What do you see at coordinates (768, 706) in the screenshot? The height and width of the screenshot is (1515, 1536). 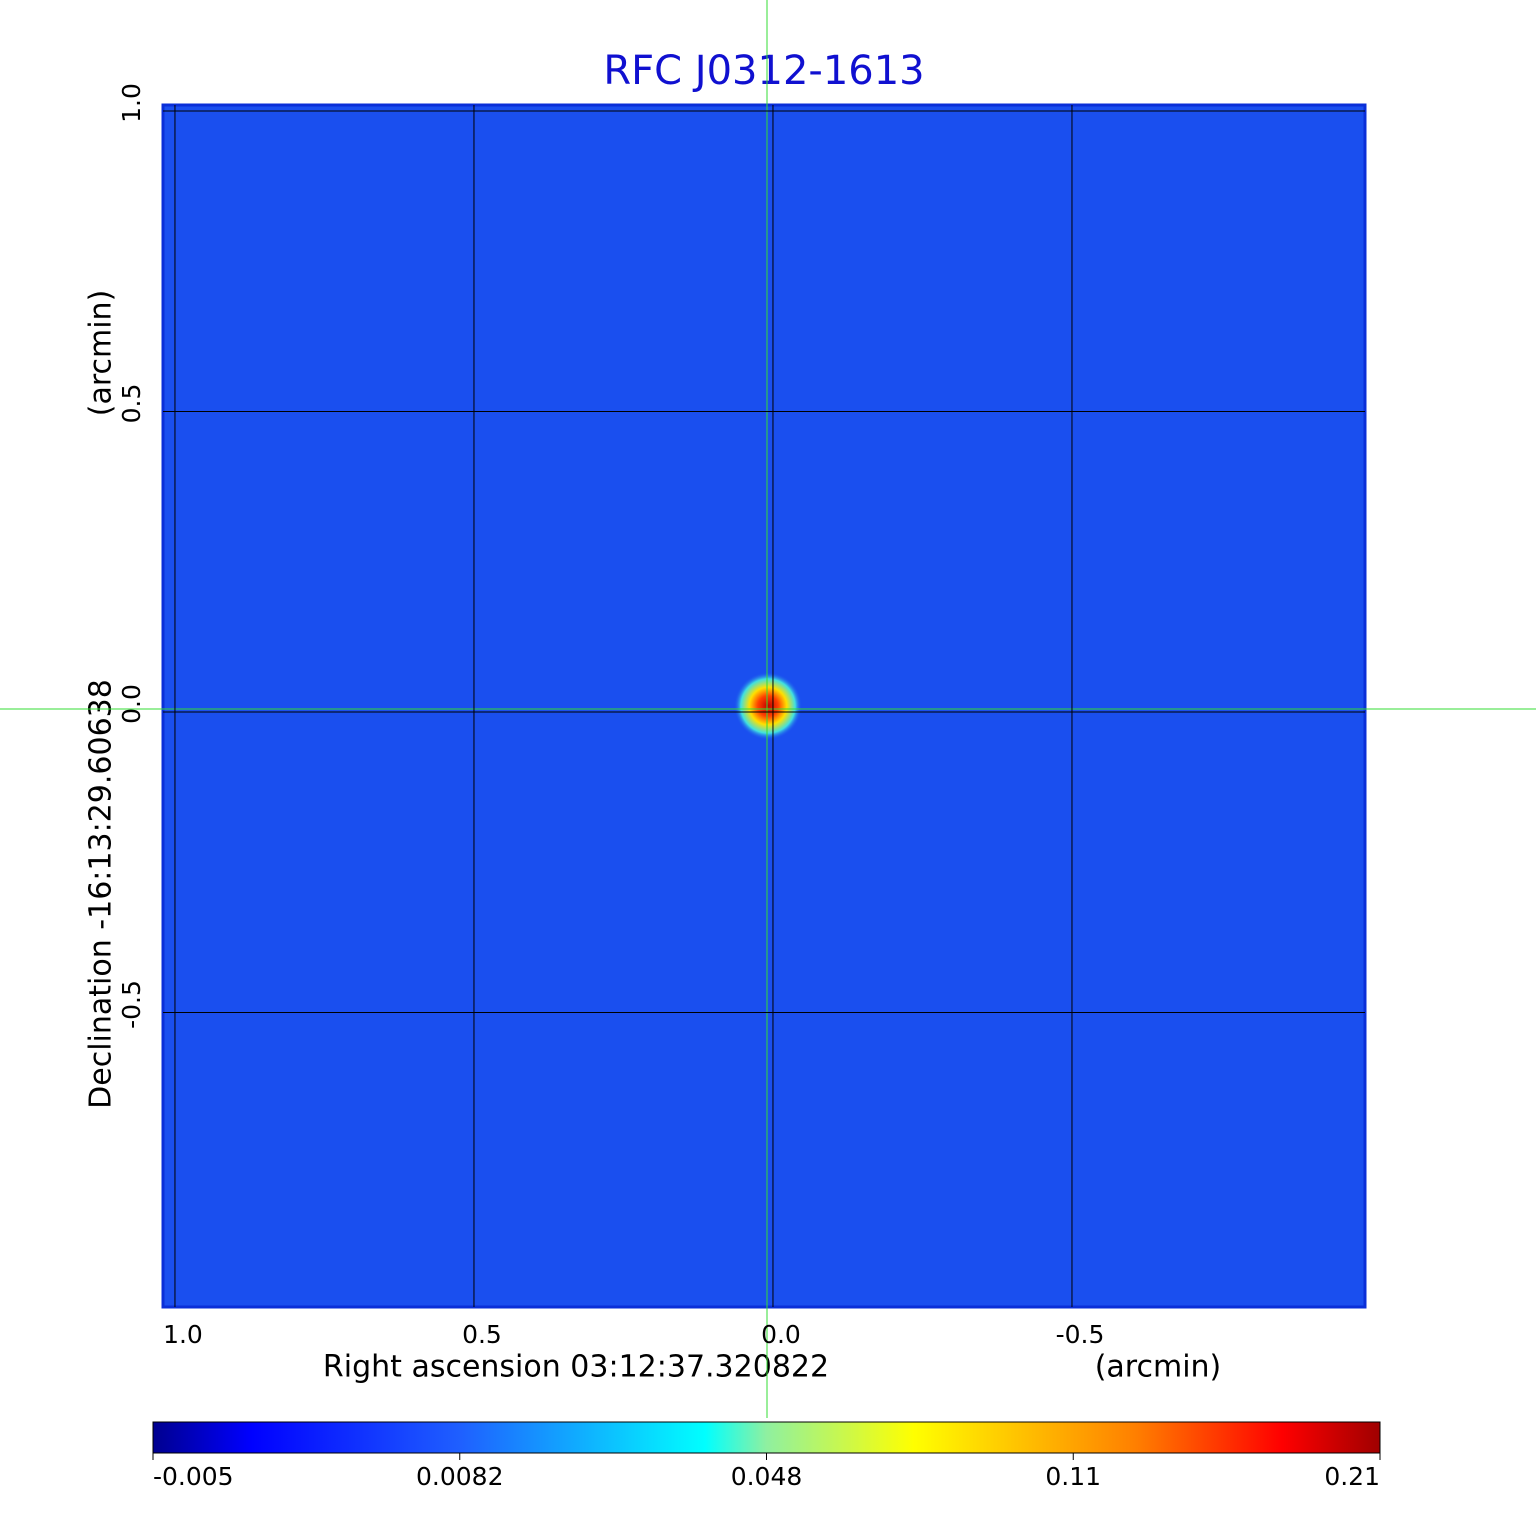 I see `source` at bounding box center [768, 706].